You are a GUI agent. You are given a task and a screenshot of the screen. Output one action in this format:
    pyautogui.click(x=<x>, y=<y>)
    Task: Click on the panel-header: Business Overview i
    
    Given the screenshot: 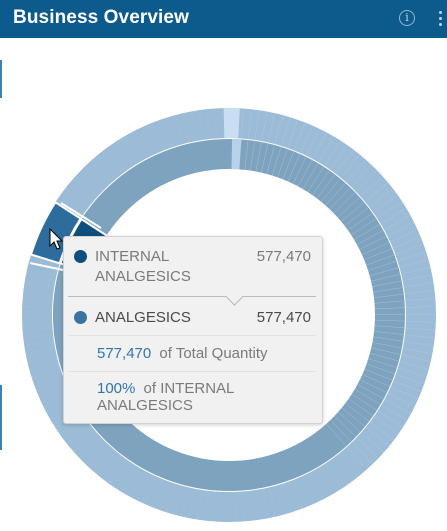 What is the action you would take?
    pyautogui.click(x=223, y=19)
    